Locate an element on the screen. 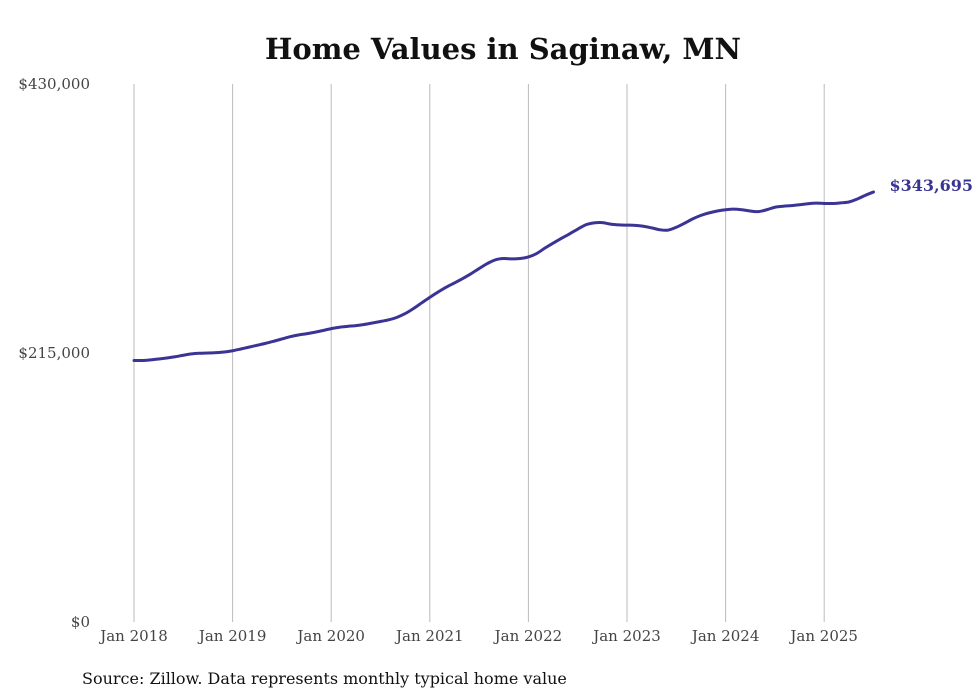 The height and width of the screenshot is (699, 980). y-axis-ticks: $0 $215,000 $430,000 is located at coordinates (54, 353).